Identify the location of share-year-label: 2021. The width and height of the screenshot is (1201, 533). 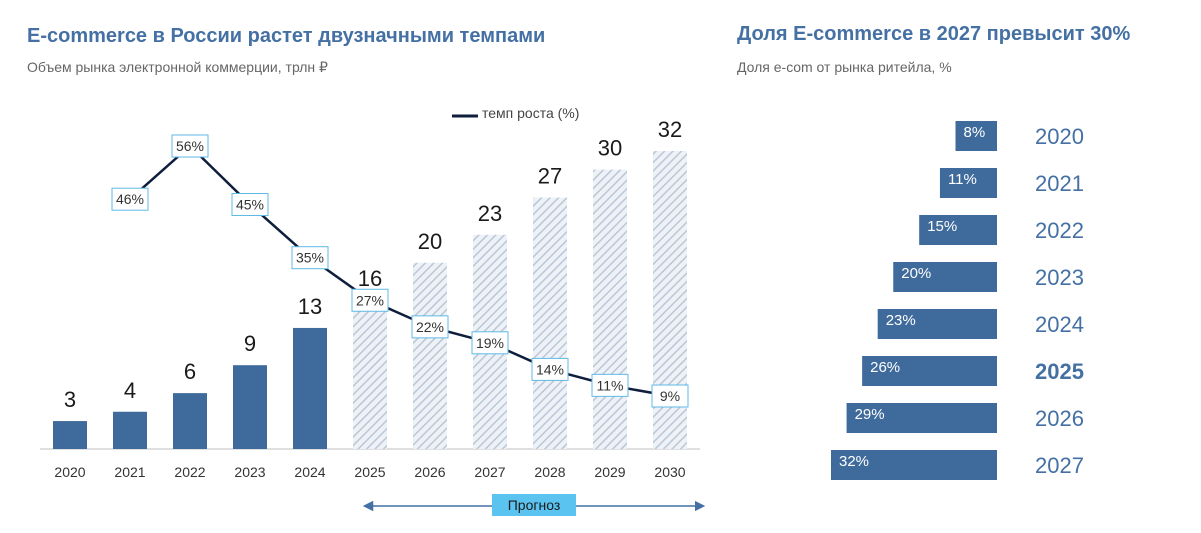
(1059, 183).